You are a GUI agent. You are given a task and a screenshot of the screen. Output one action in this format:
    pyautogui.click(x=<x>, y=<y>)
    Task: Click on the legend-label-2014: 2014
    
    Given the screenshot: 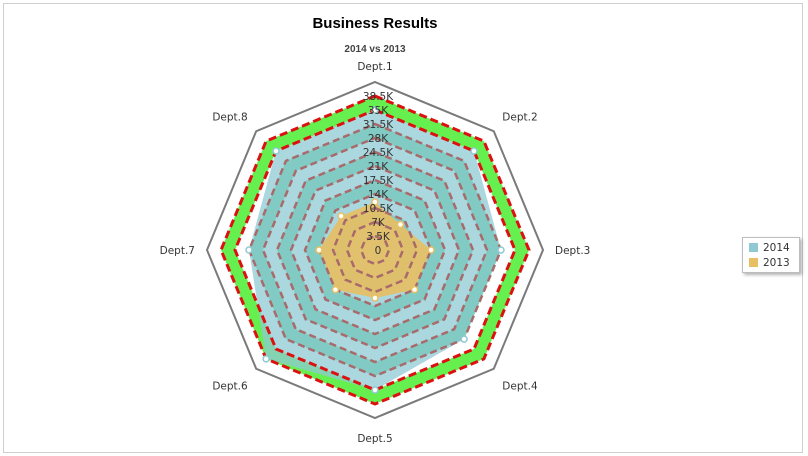 What is the action you would take?
    pyautogui.click(x=776, y=247)
    